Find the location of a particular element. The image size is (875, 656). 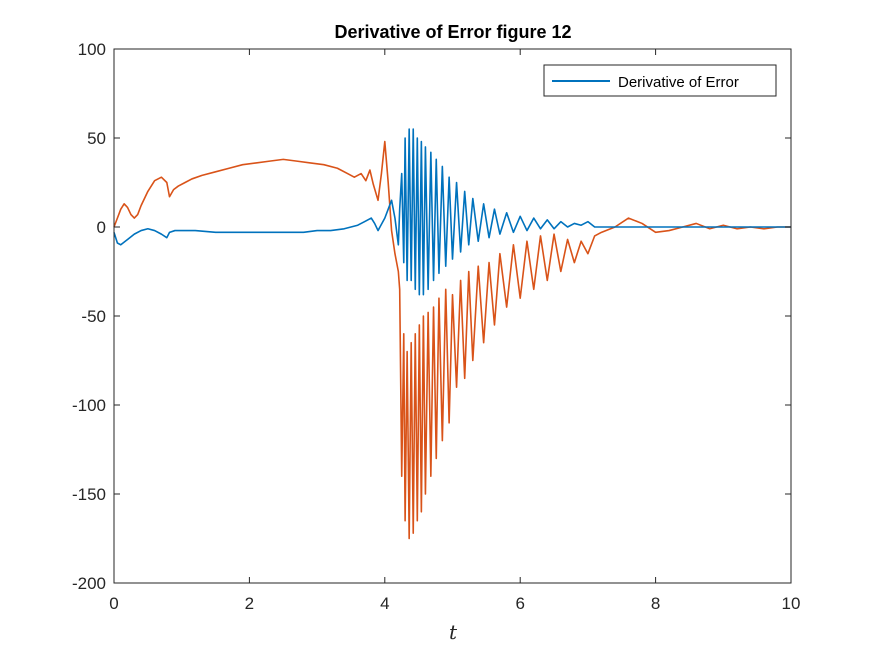

legend: Derivative of Error is located at coordinates (660, 80).